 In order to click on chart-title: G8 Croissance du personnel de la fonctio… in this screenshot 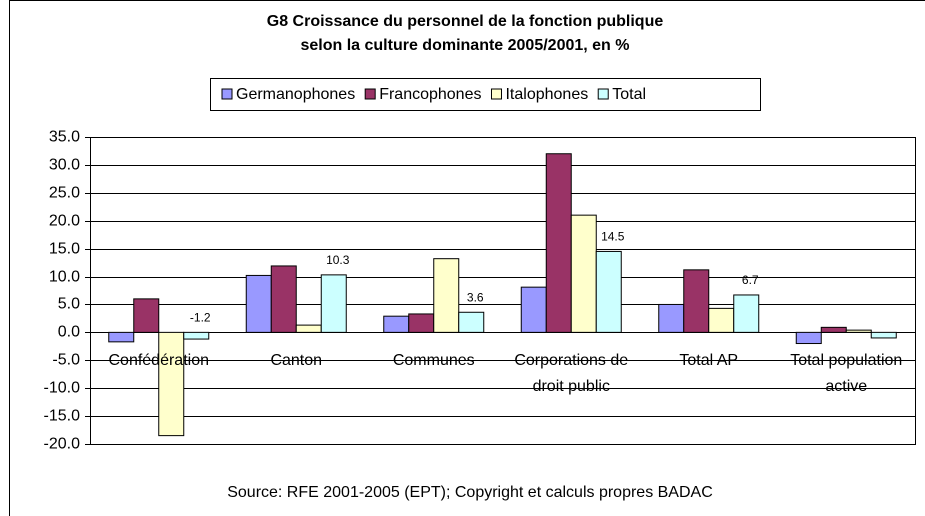, I will do `click(465, 21)`.